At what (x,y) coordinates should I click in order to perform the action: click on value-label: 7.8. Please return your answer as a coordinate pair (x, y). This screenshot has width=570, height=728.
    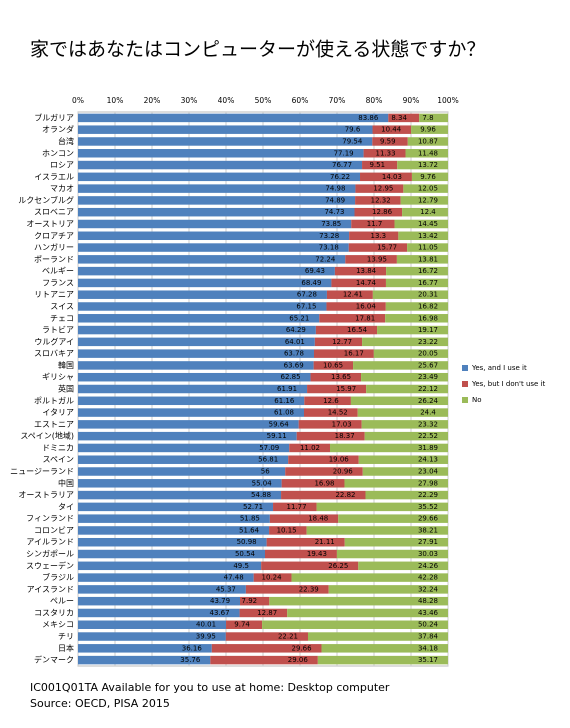
    Looking at the image, I should click on (427, 118).